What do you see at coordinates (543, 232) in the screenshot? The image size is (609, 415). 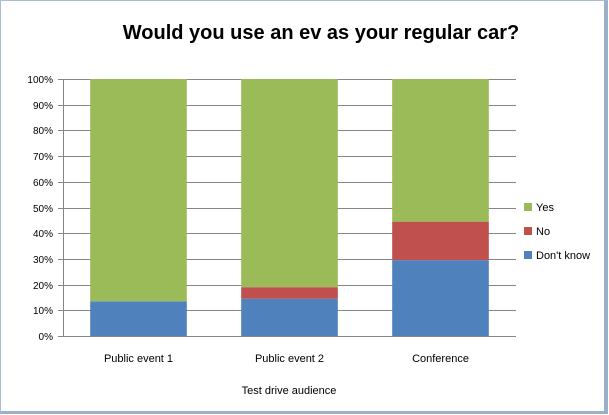 I see `legend-label: No` at bounding box center [543, 232].